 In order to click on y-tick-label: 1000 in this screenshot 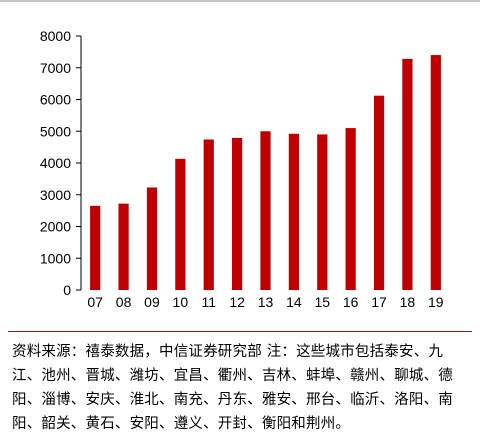, I will do `click(55, 258)`.